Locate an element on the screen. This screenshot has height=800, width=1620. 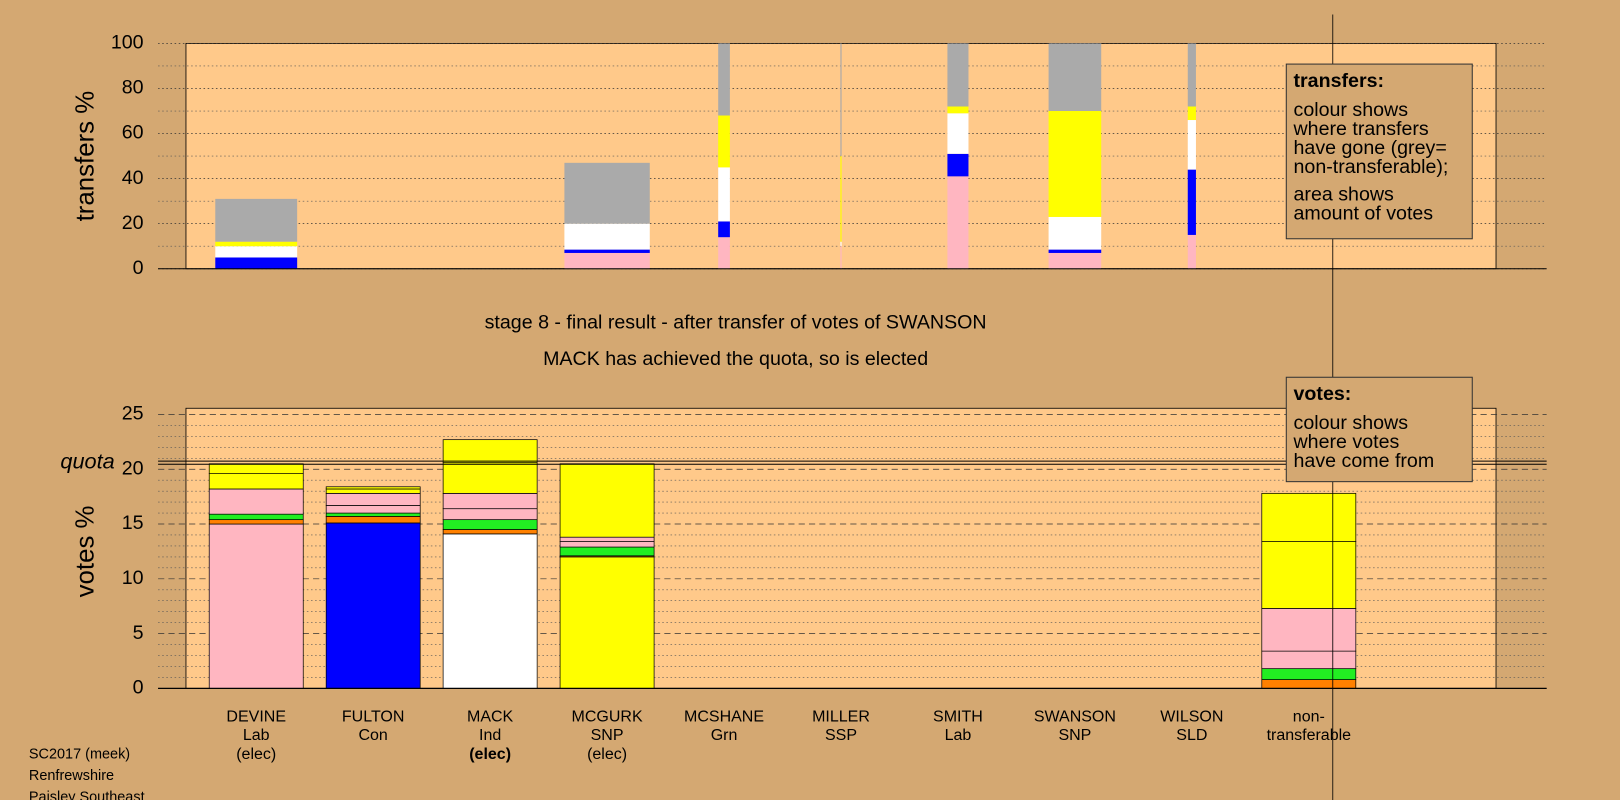
y-tick-label: 100 is located at coordinates (127, 43).